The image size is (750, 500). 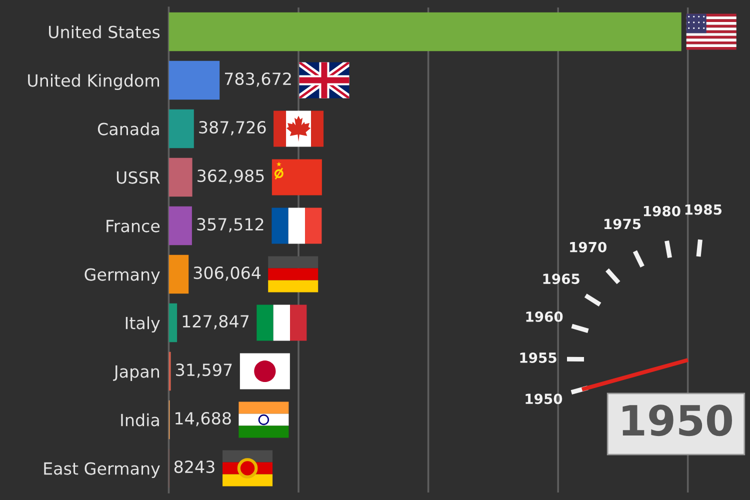 I want to click on annotation: 1970, so click(x=588, y=247).